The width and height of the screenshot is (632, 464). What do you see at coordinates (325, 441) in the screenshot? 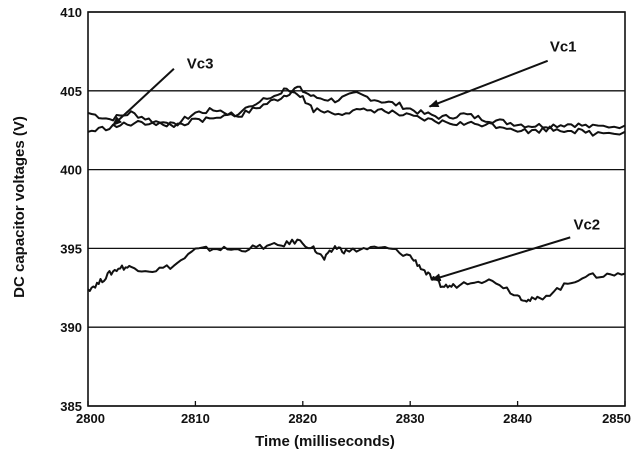
I see `x-axis-label: Time (milliseconds)` at bounding box center [325, 441].